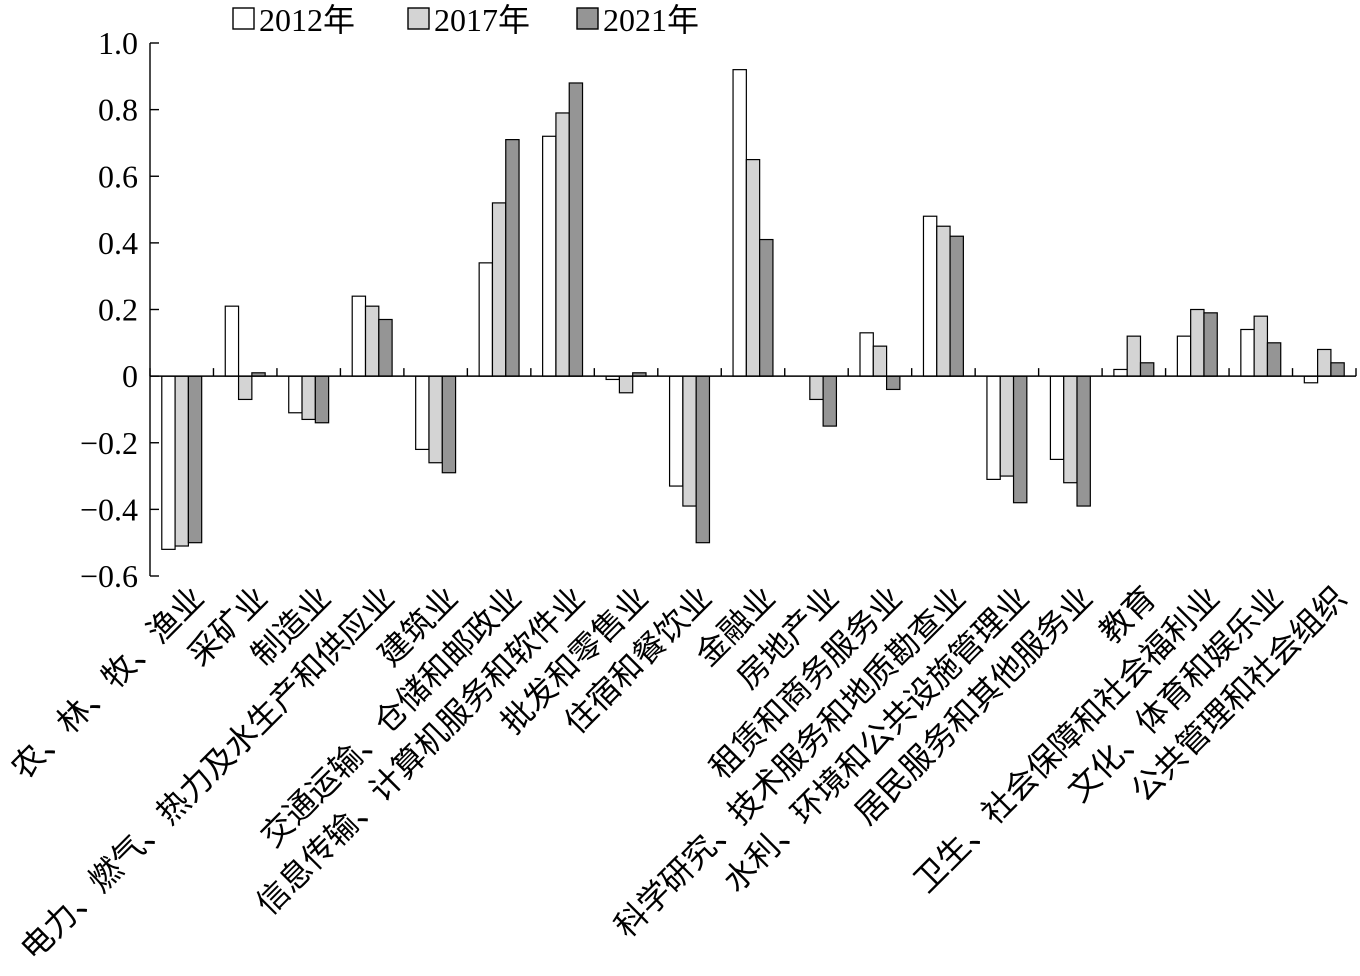 The image size is (1360, 976). I want to click on legend-label: 2017年, so click(482, 20).